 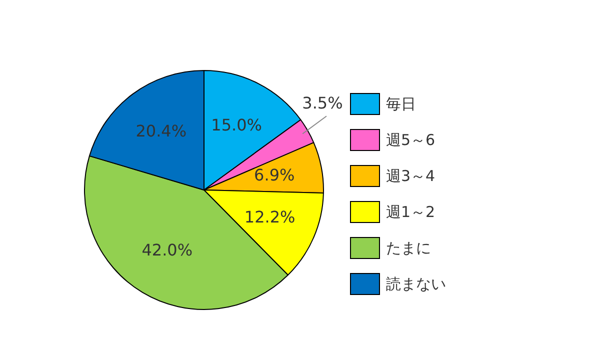 I want to click on data-label: 12.2%, so click(x=270, y=217).